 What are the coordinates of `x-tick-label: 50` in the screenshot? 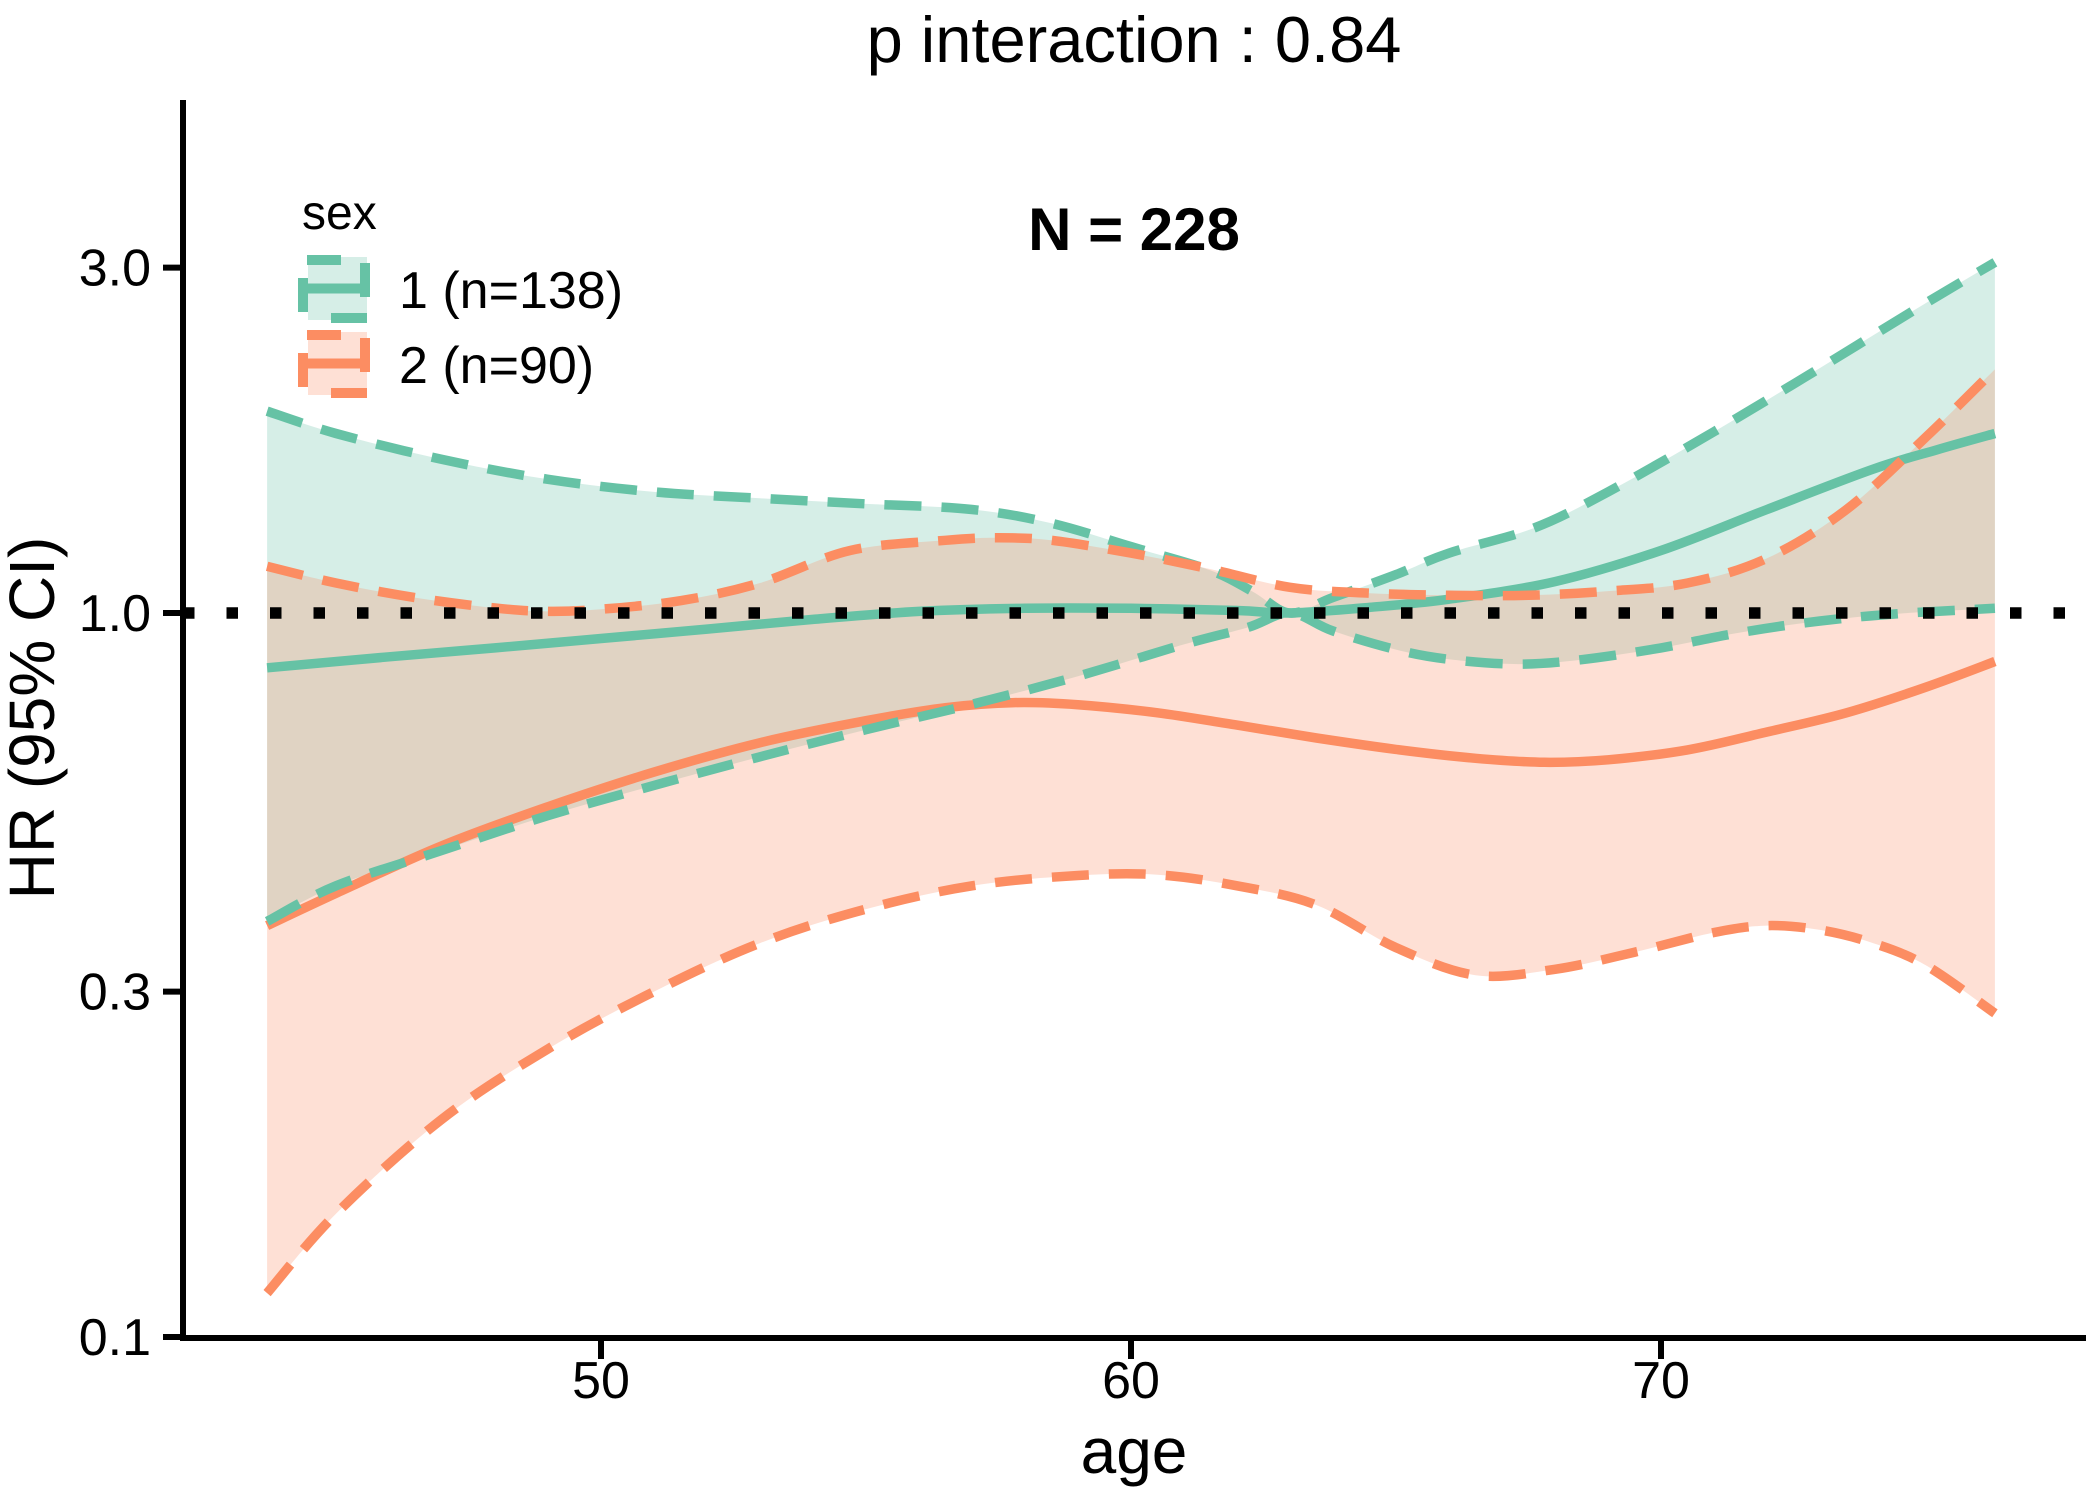 It's located at (601, 1381).